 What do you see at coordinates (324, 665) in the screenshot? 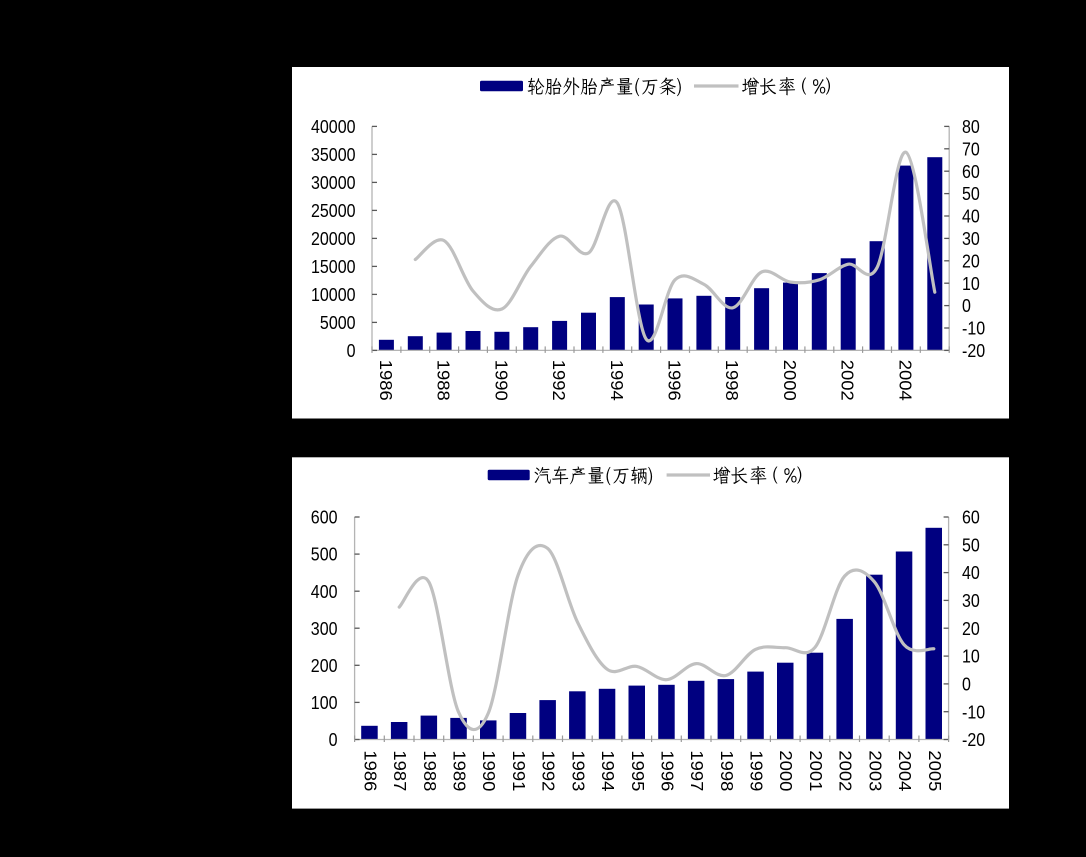
I see `svg-text: 200` at bounding box center [324, 665].